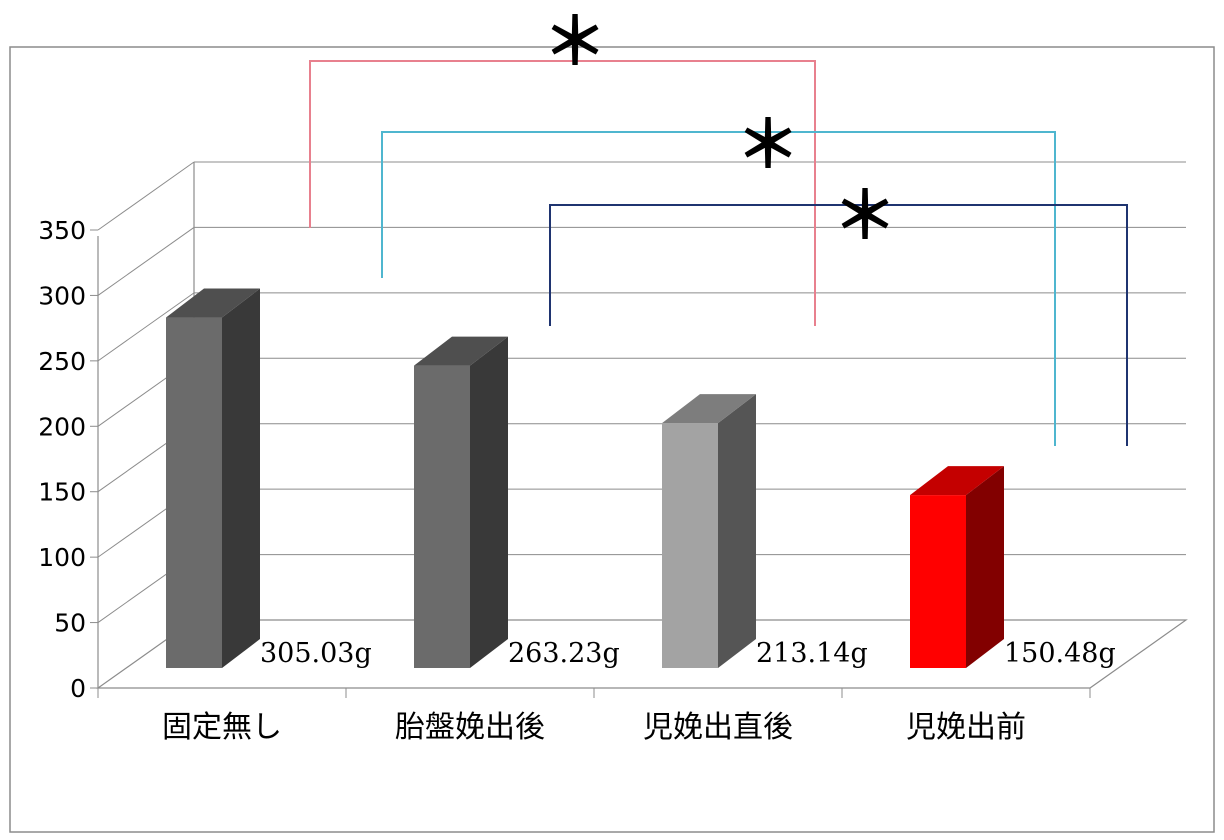 The image size is (1224, 840). I want to click on floor, so click(642, 654).